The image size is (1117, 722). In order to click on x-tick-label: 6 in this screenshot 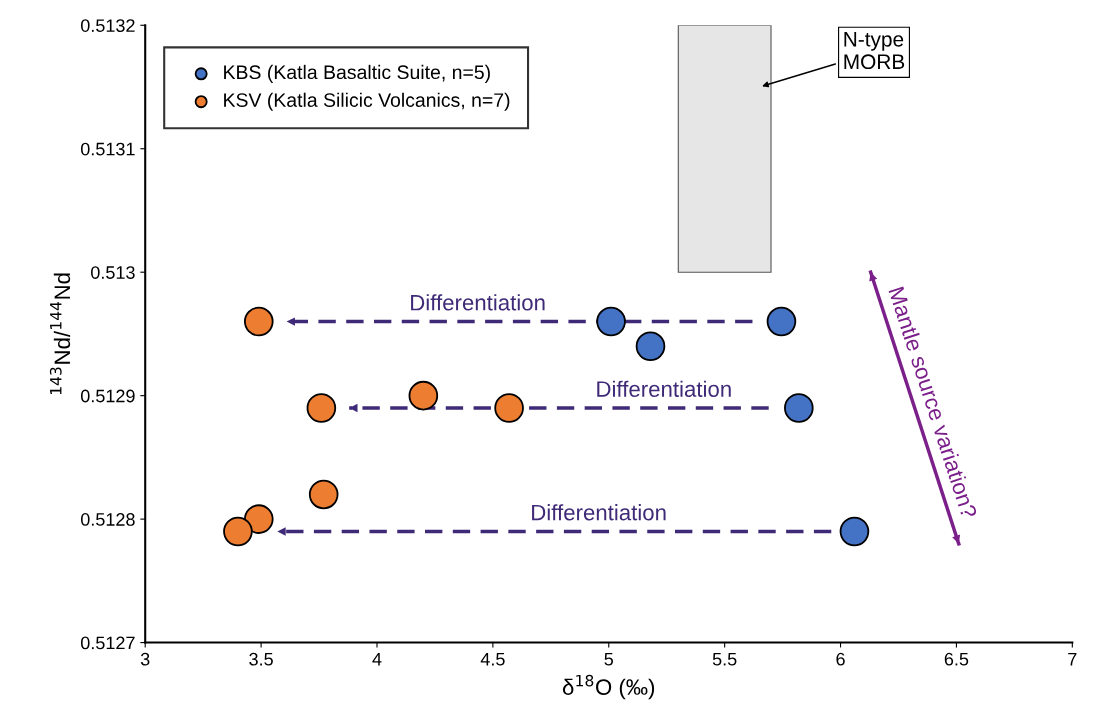, I will do `click(840, 659)`.